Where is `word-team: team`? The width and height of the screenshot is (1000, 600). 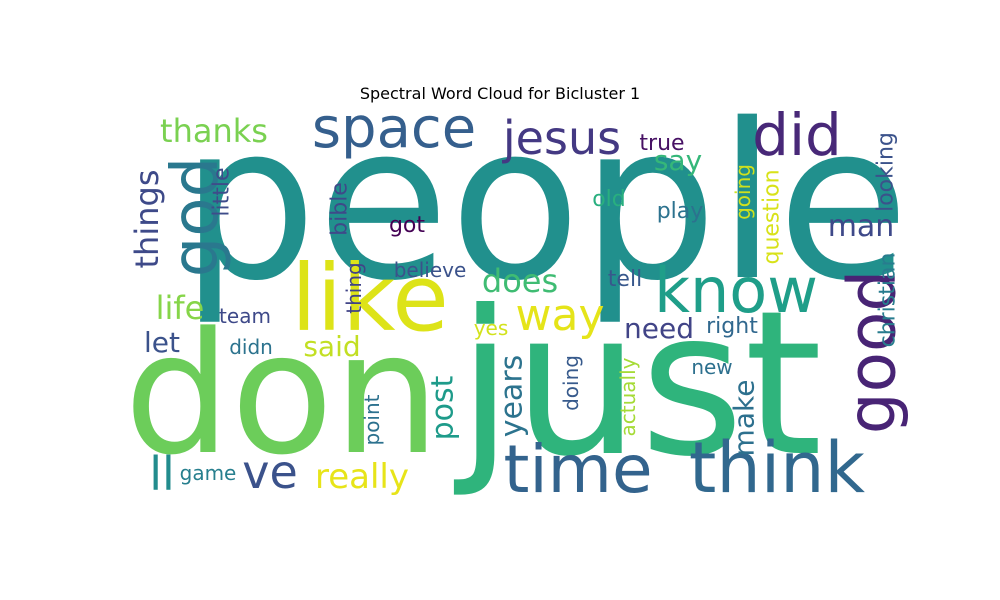 word-team: team is located at coordinates (245, 316).